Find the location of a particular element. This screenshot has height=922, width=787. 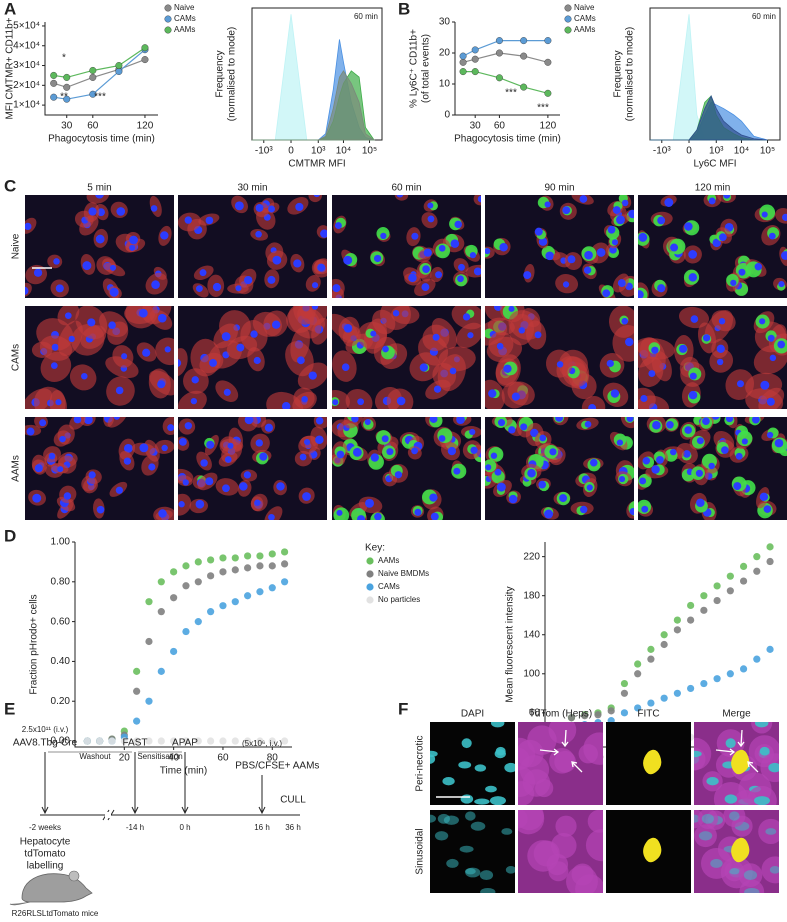

legend-label: No particles is located at coordinates (399, 599).